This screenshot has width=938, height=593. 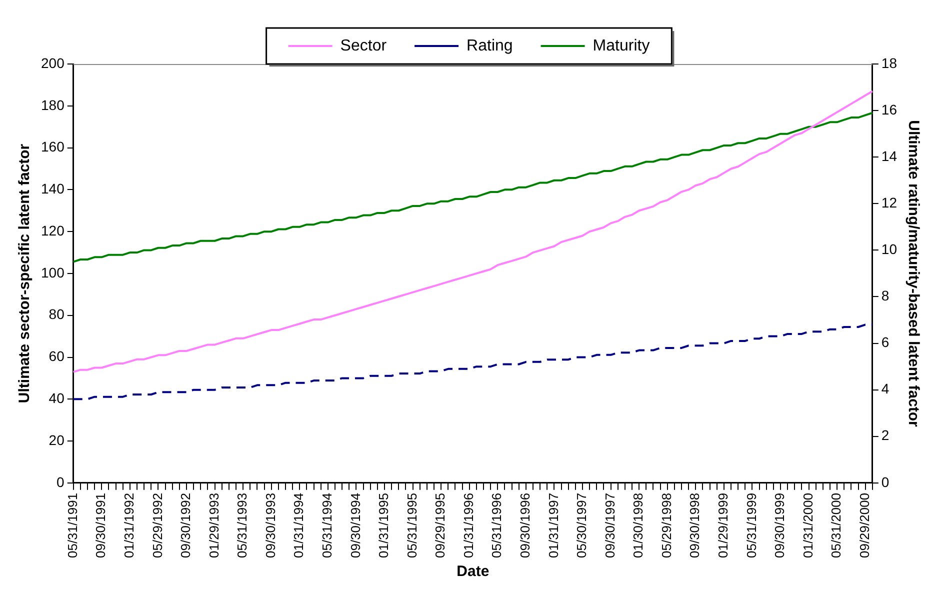 I want to click on x-tick-label: 01/31/2000, so click(x=808, y=525).